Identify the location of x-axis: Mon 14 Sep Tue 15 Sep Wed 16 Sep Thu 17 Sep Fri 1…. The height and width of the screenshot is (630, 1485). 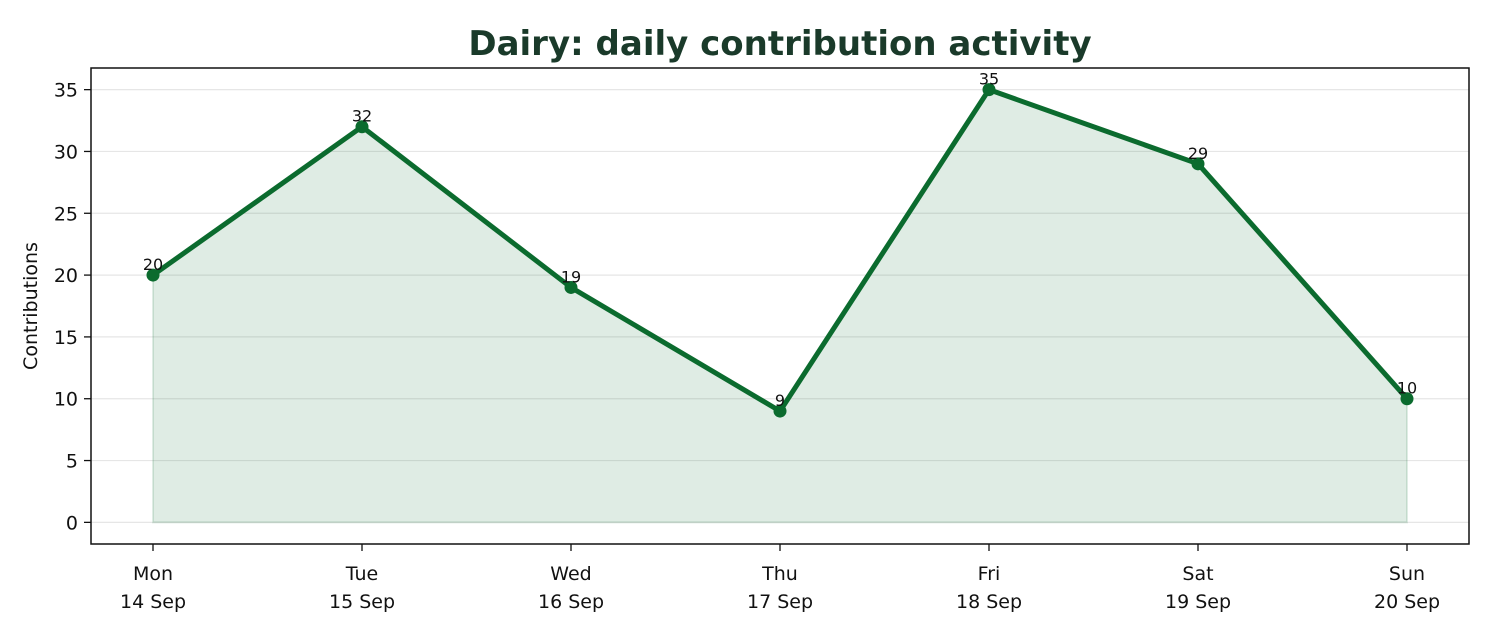
(780, 578).